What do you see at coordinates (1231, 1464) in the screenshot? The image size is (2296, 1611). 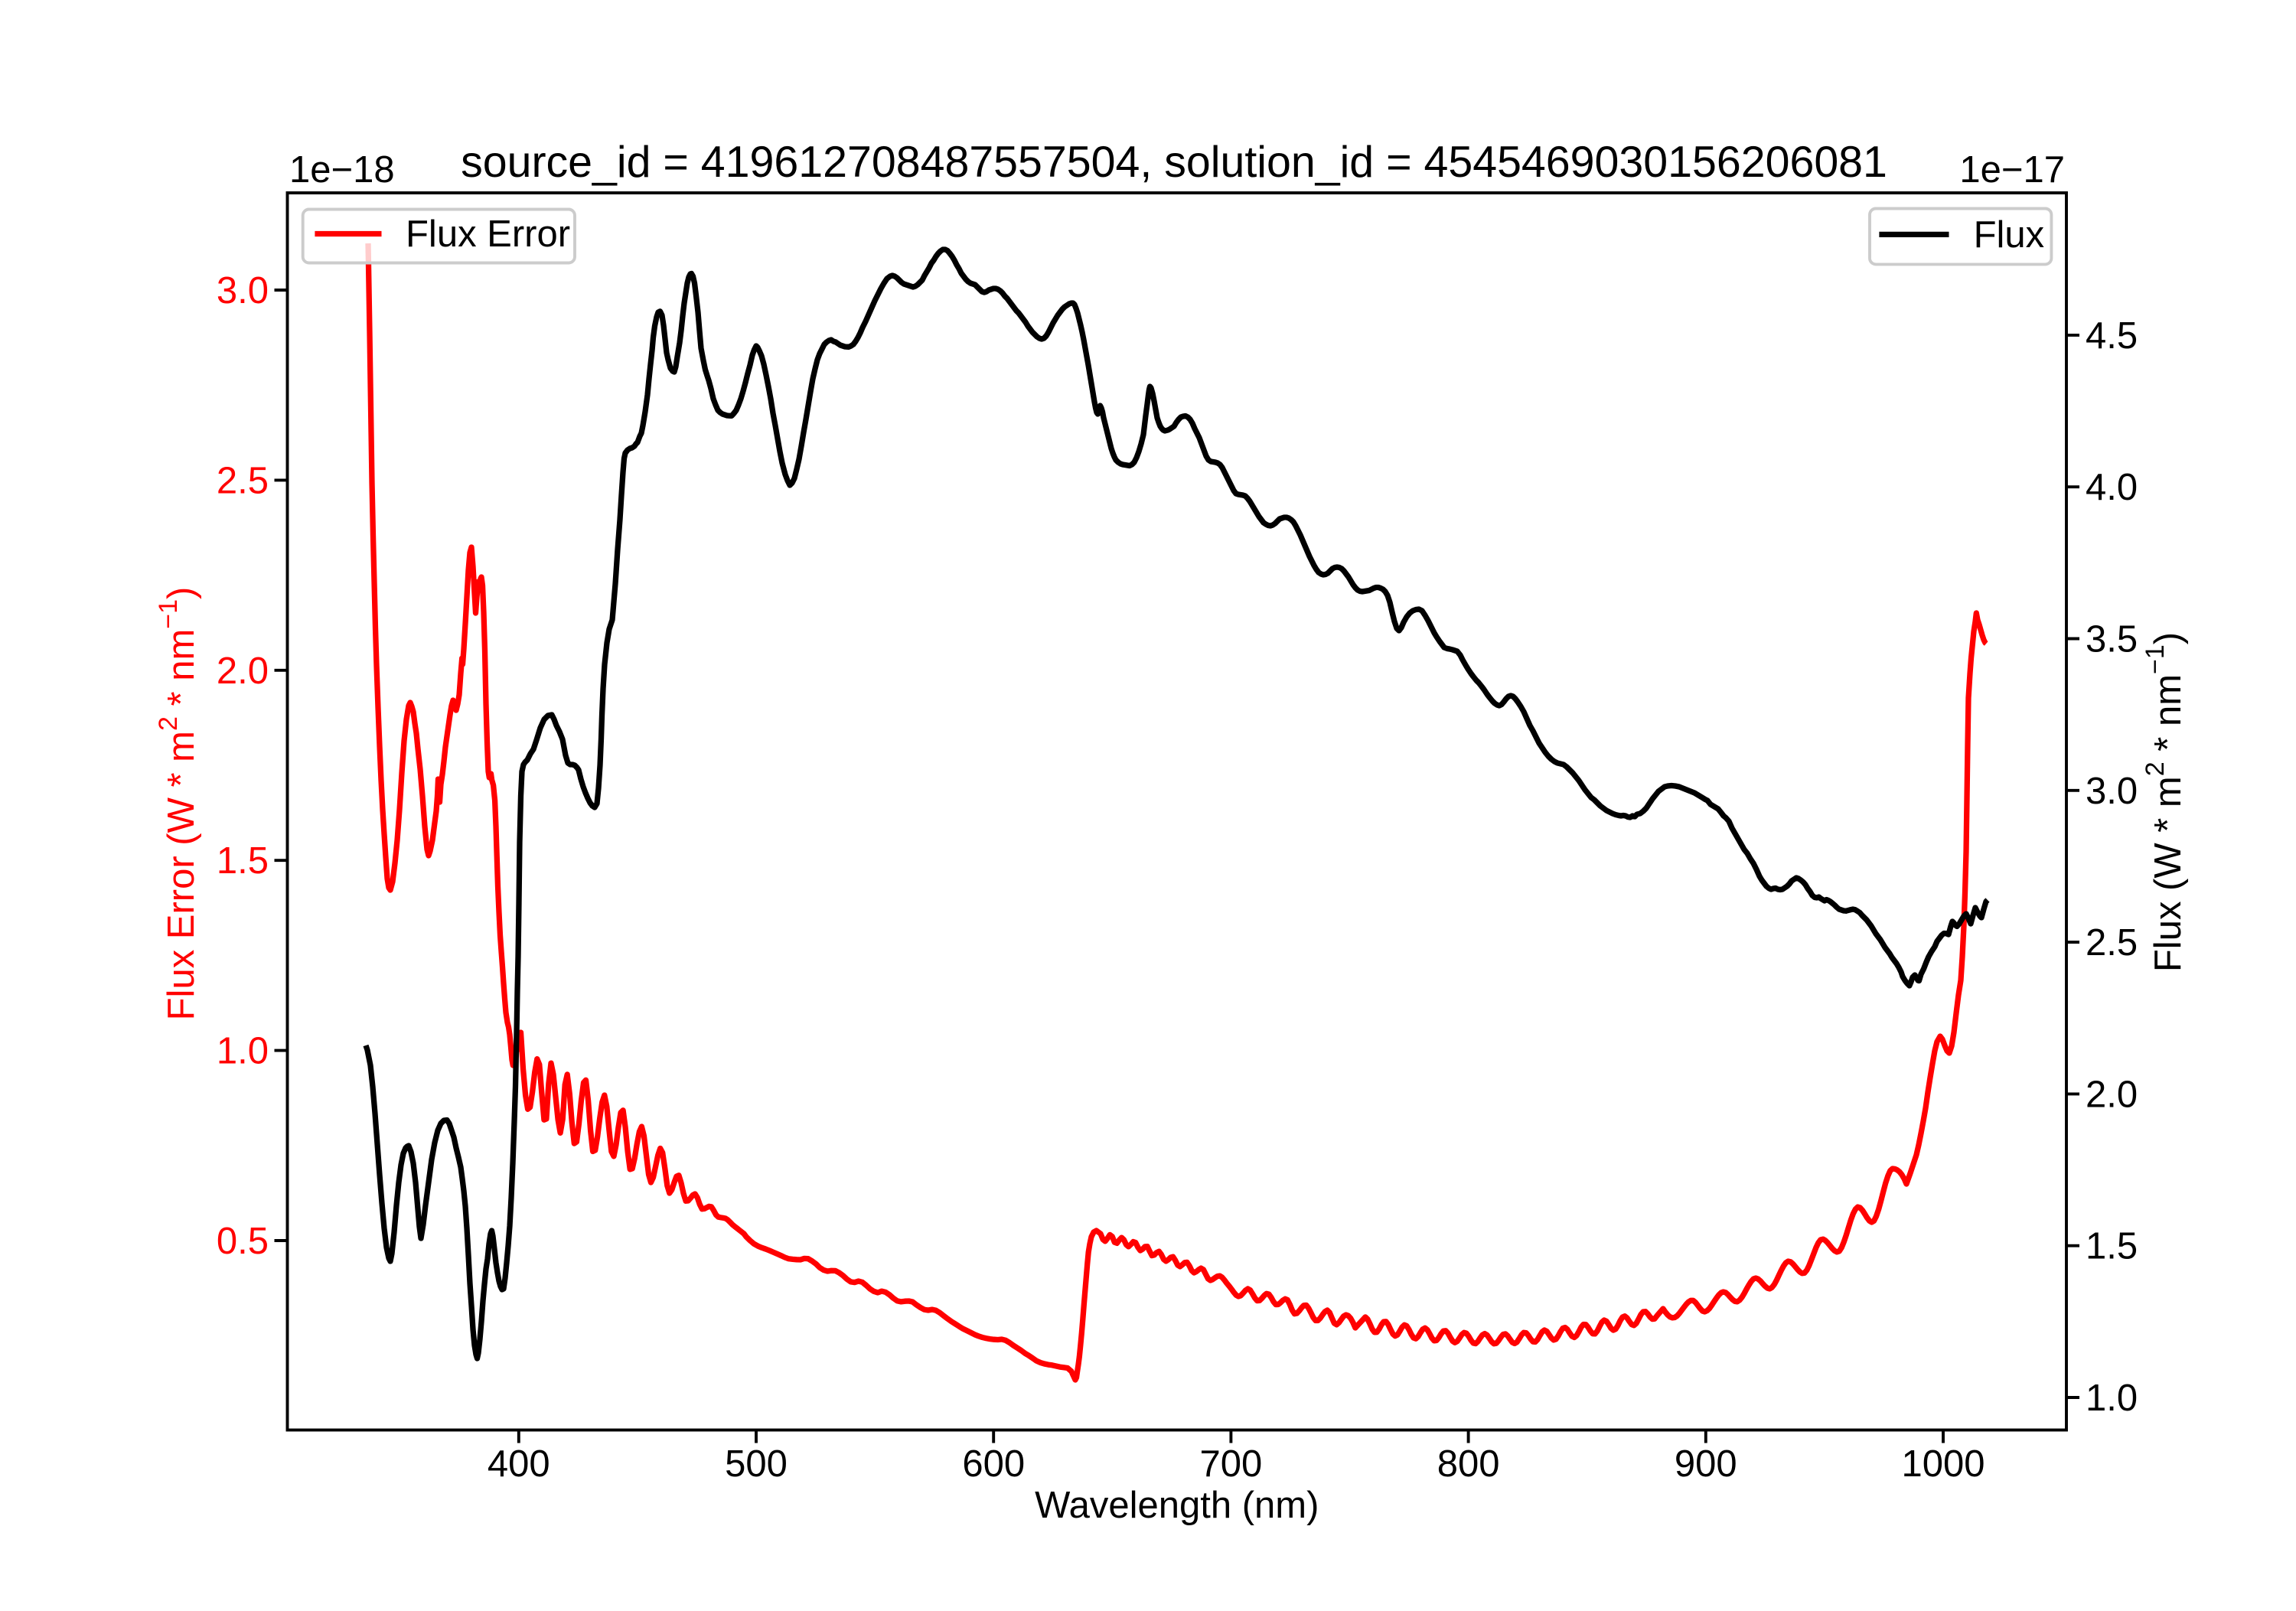 I see `svg-text: 700` at bounding box center [1231, 1464].